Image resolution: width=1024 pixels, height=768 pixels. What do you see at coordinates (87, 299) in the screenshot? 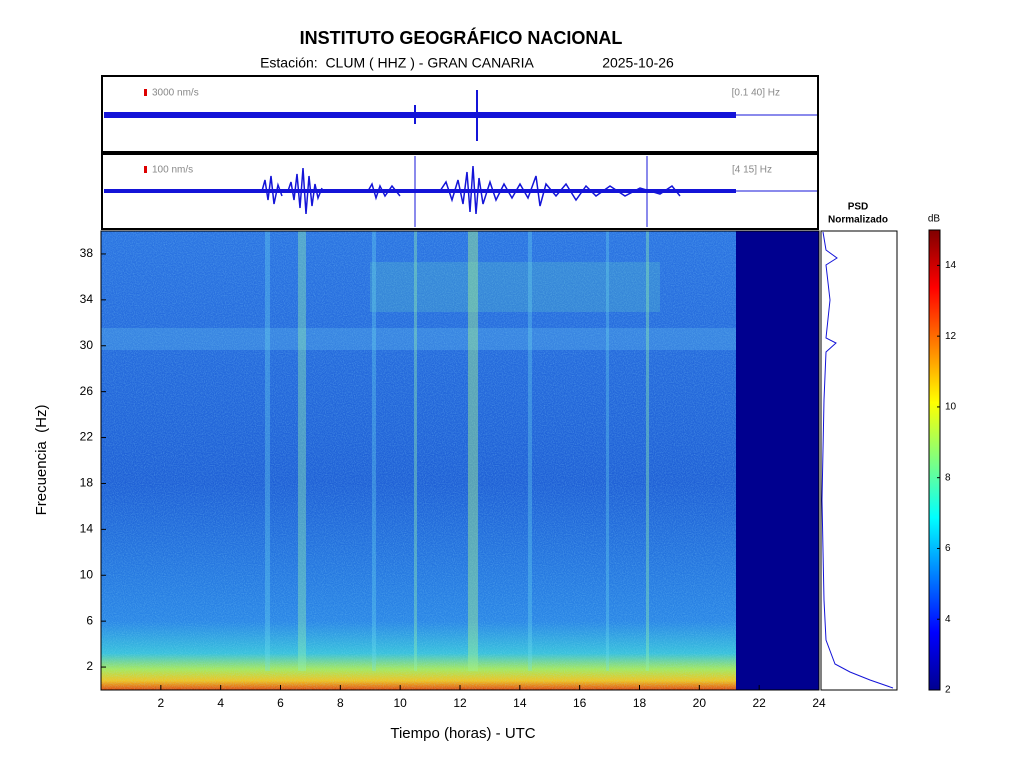
I see `y-tick-label: 34` at bounding box center [87, 299].